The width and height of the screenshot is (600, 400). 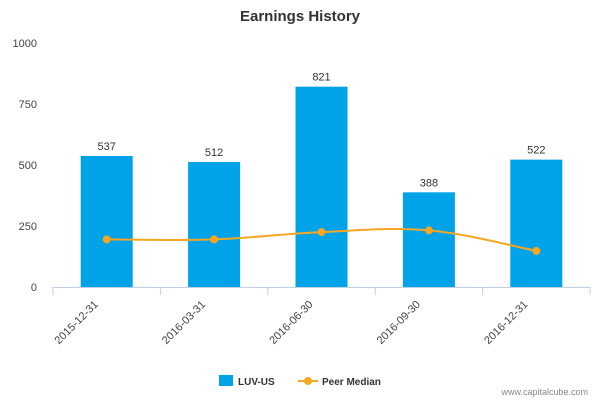 I want to click on y-tick-label: 0, so click(x=34, y=288).